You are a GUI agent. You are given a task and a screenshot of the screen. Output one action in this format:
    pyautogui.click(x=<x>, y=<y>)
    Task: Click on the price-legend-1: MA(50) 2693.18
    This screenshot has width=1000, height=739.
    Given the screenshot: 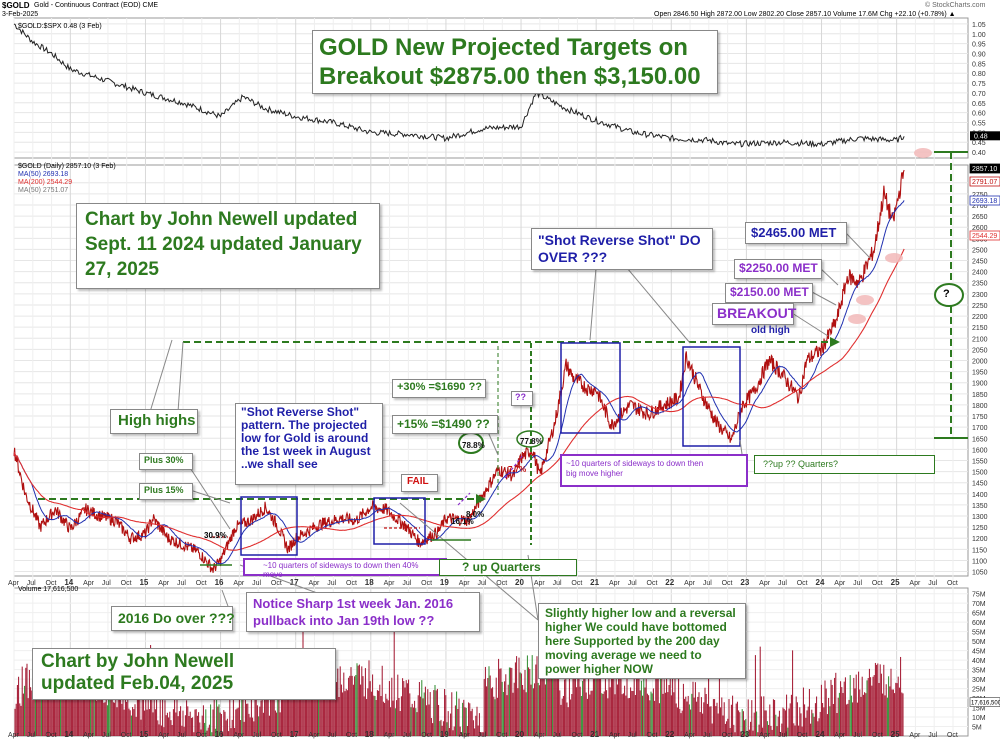 What is the action you would take?
    pyautogui.click(x=43, y=174)
    